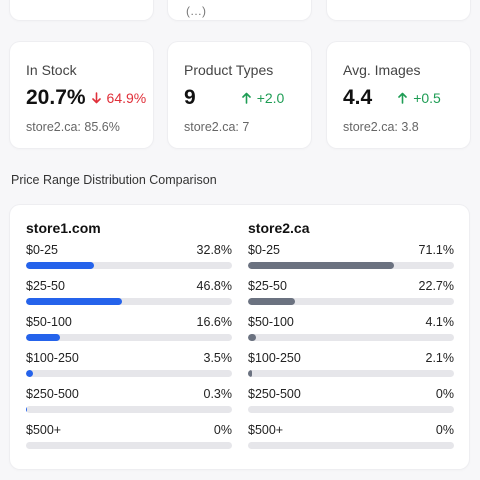  I want to click on stat-compare: store2.ca: 85.6%, so click(73, 127).